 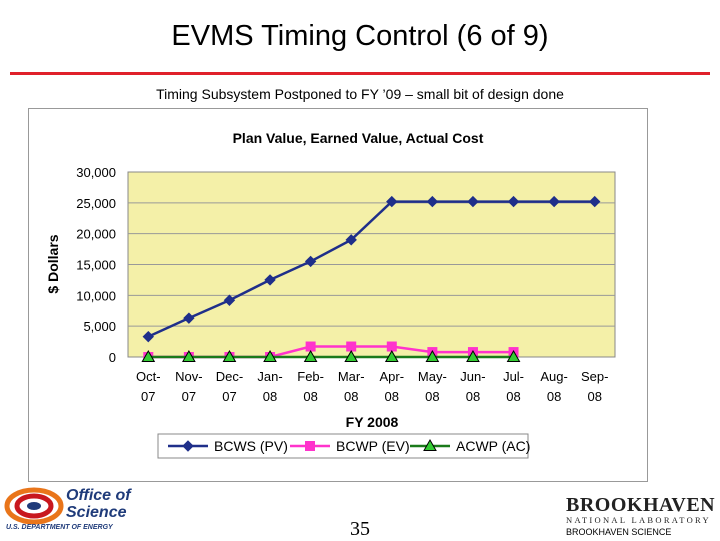 What do you see at coordinates (53, 263) in the screenshot?
I see `y-axis-label: $ Dollars` at bounding box center [53, 263].